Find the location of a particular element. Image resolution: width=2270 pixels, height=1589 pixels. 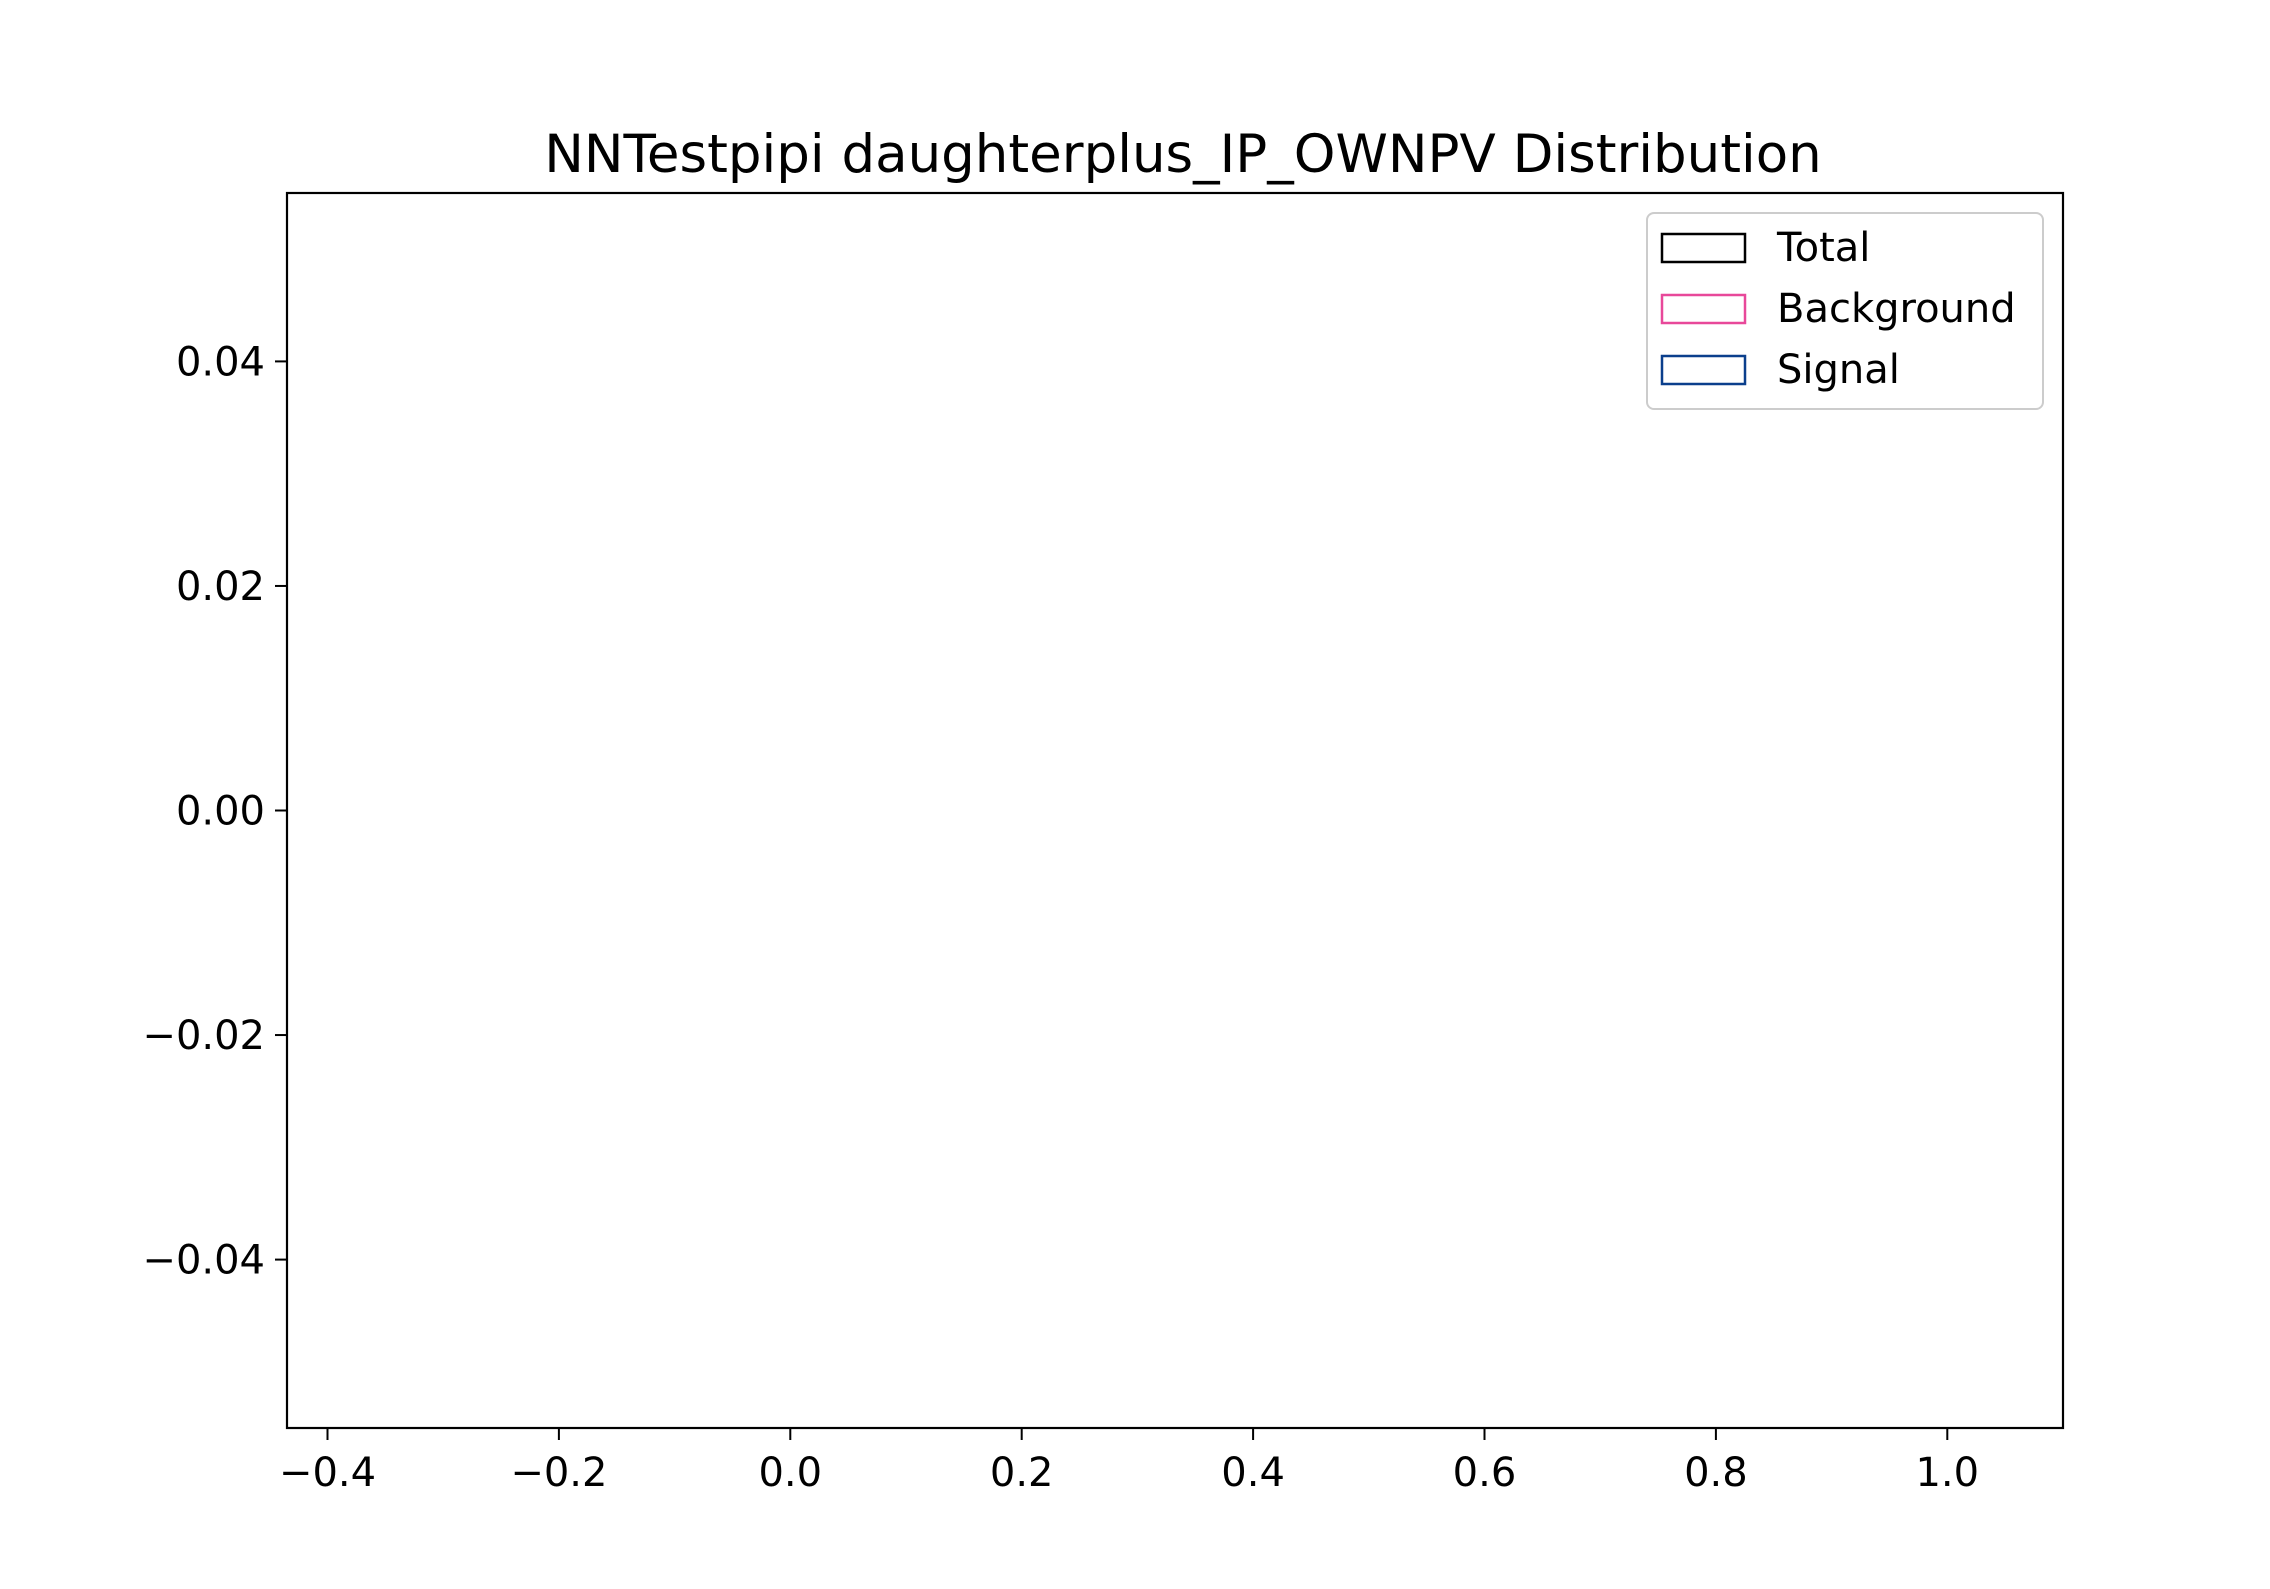

legend-entries: Total Background Signal is located at coordinates (1838, 309).